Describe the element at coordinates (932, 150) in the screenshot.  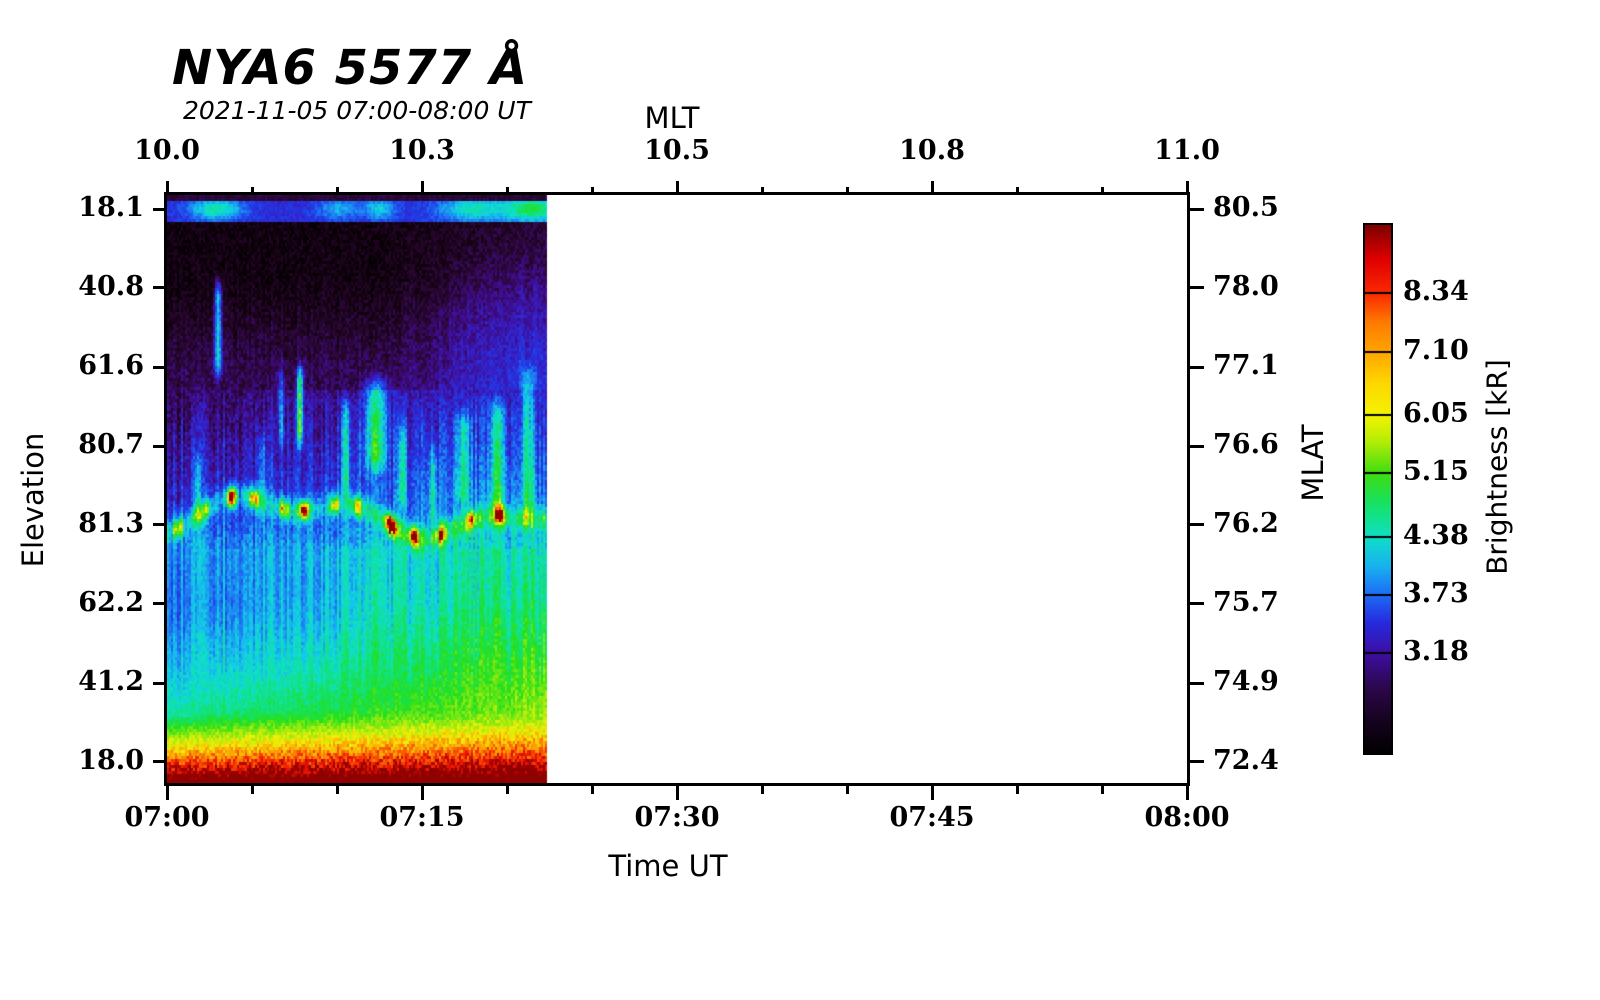
I see `top-tick-label: 10.8` at that location.